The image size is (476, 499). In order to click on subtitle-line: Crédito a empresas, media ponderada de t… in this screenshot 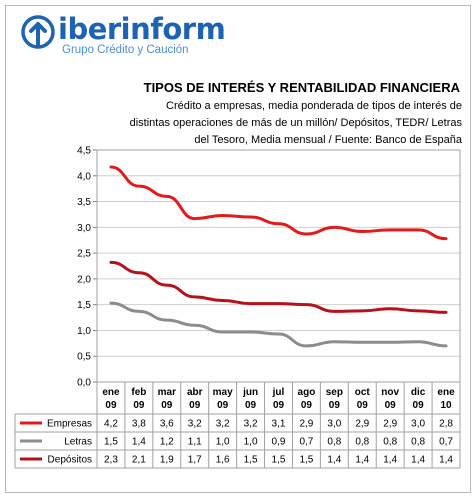, I will do `click(314, 106)`.